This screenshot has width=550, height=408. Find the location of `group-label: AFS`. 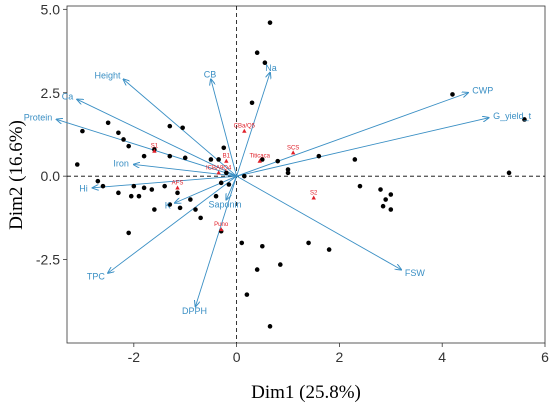

group-label: AFS is located at coordinates (178, 183).